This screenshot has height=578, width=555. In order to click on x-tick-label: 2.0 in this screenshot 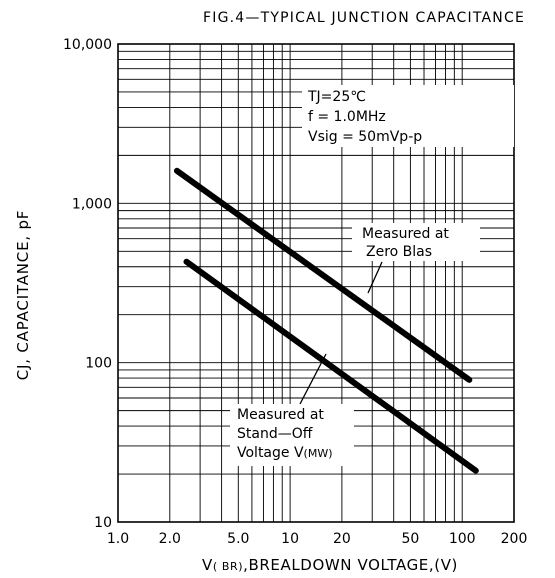, I will do `click(170, 539)`.